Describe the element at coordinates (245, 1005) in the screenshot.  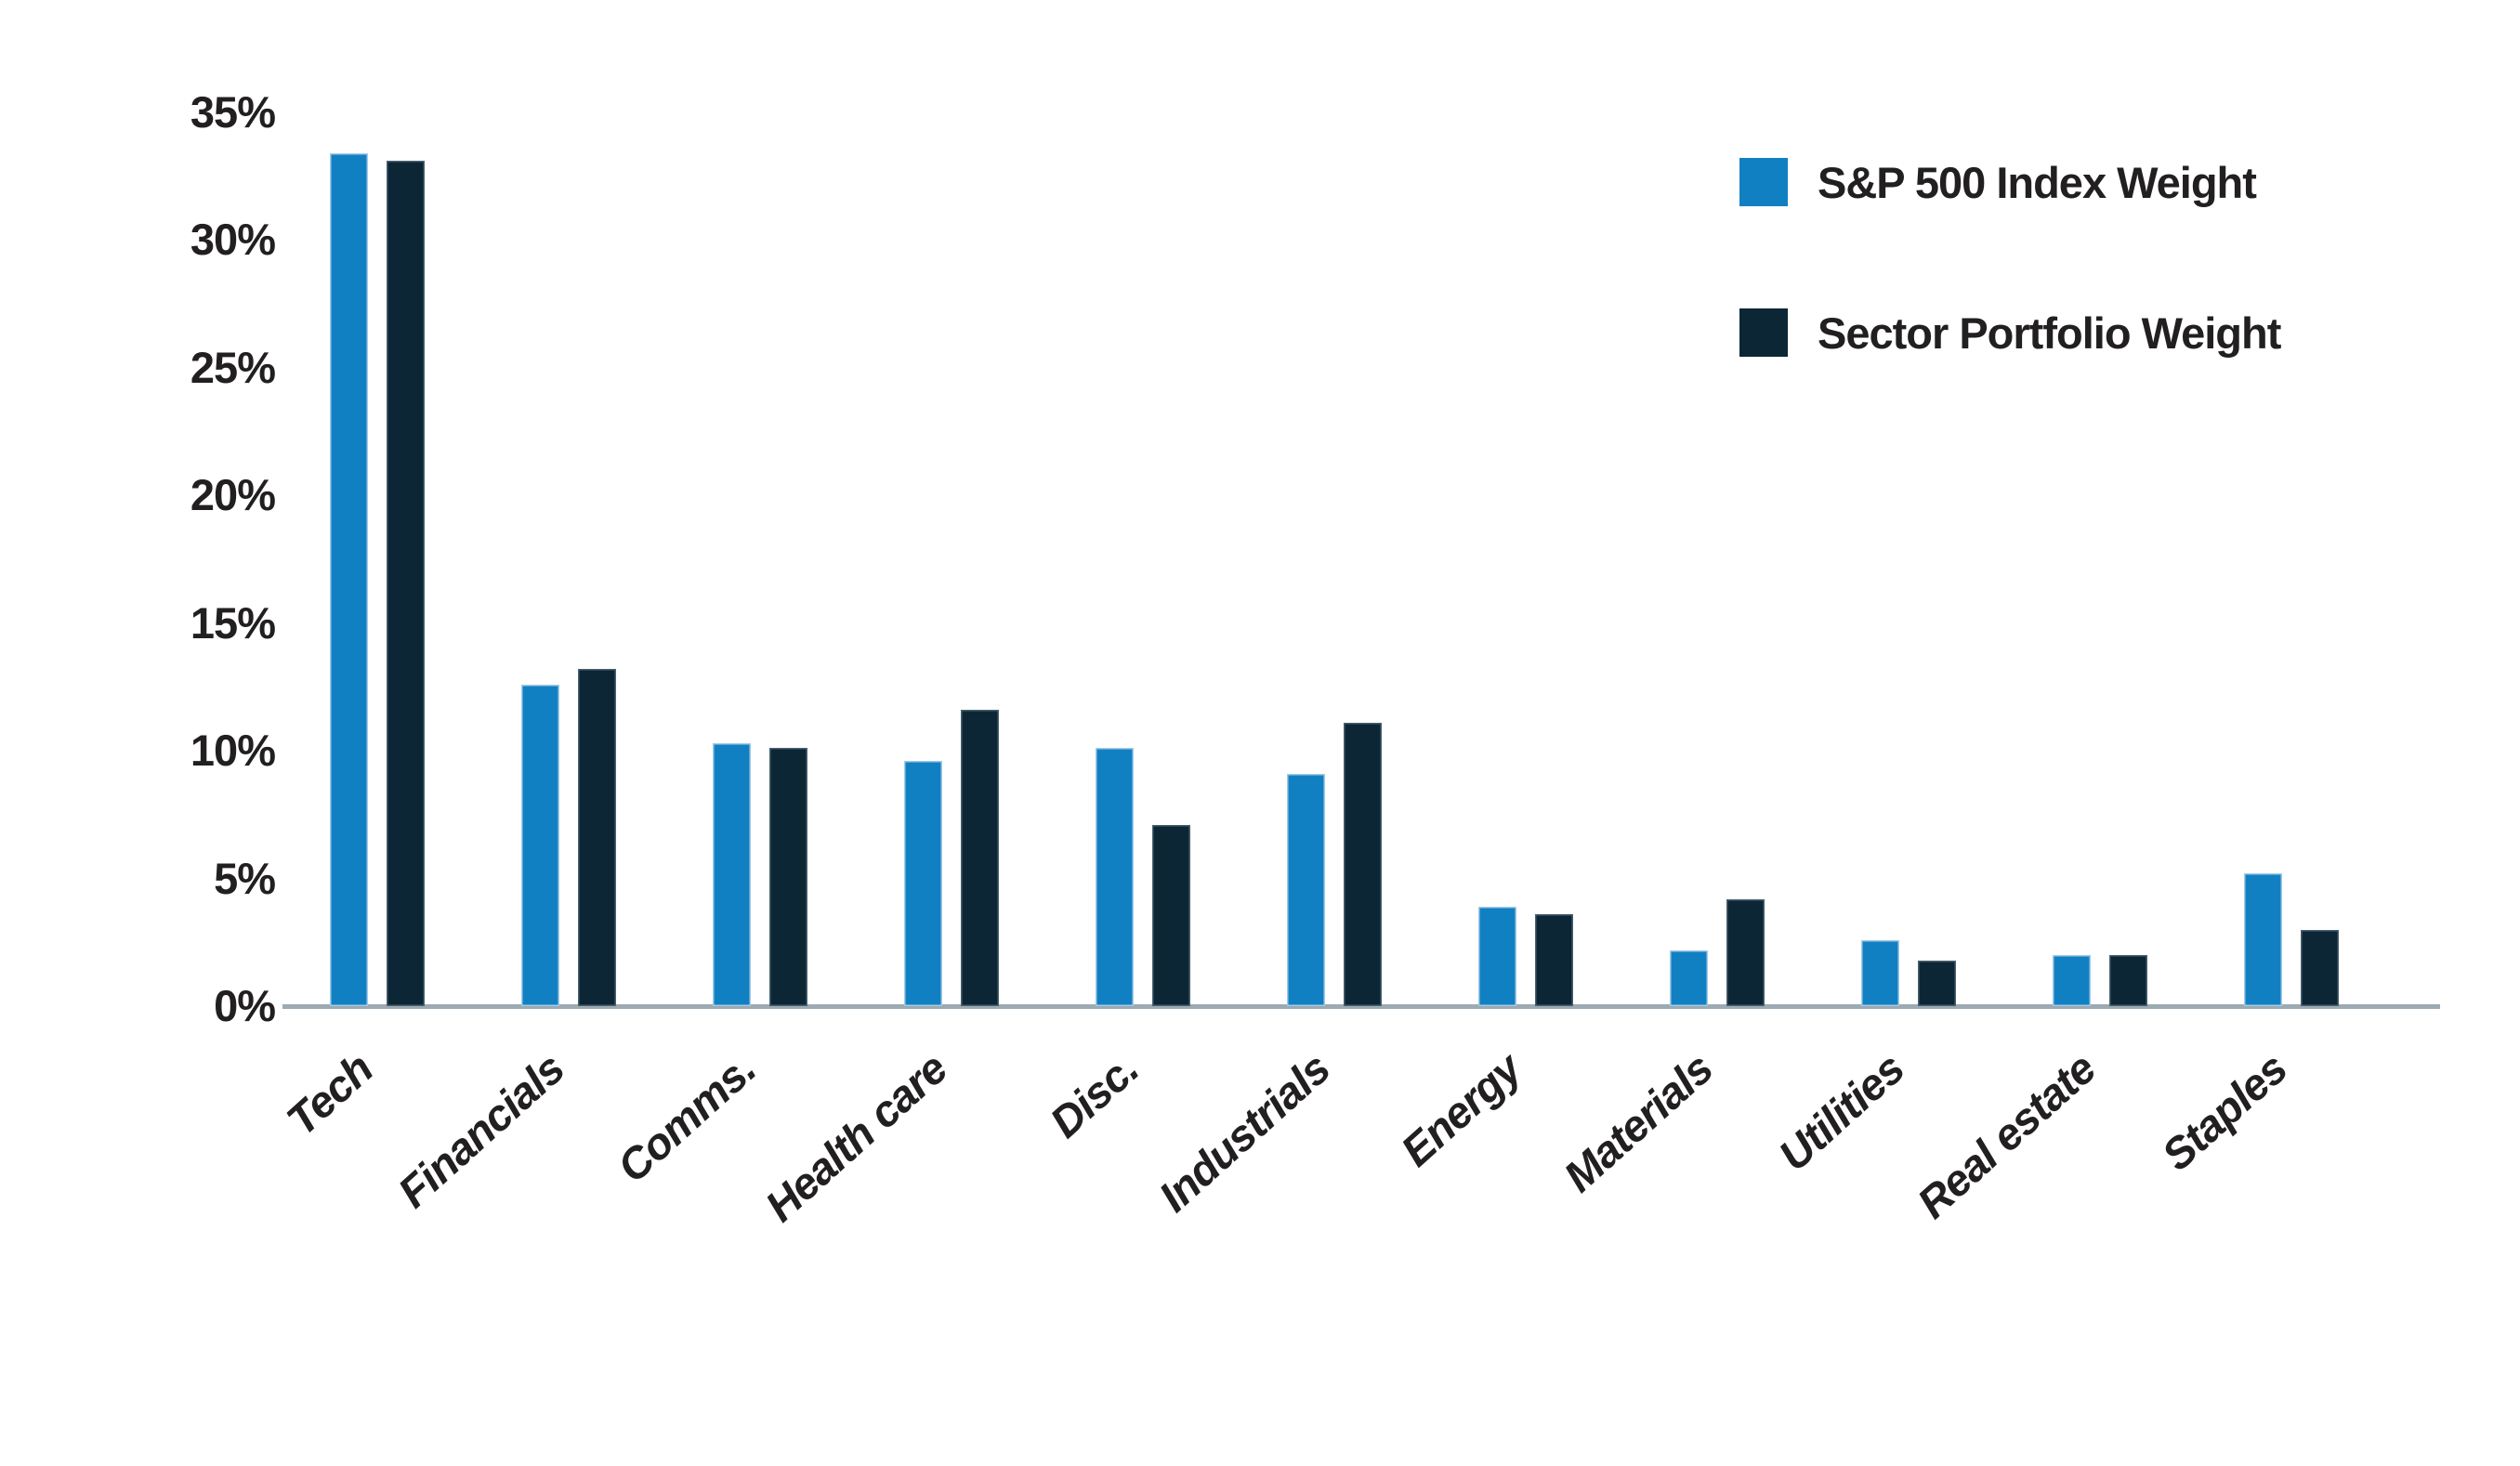
I see `y-tick-label: 0%` at that location.